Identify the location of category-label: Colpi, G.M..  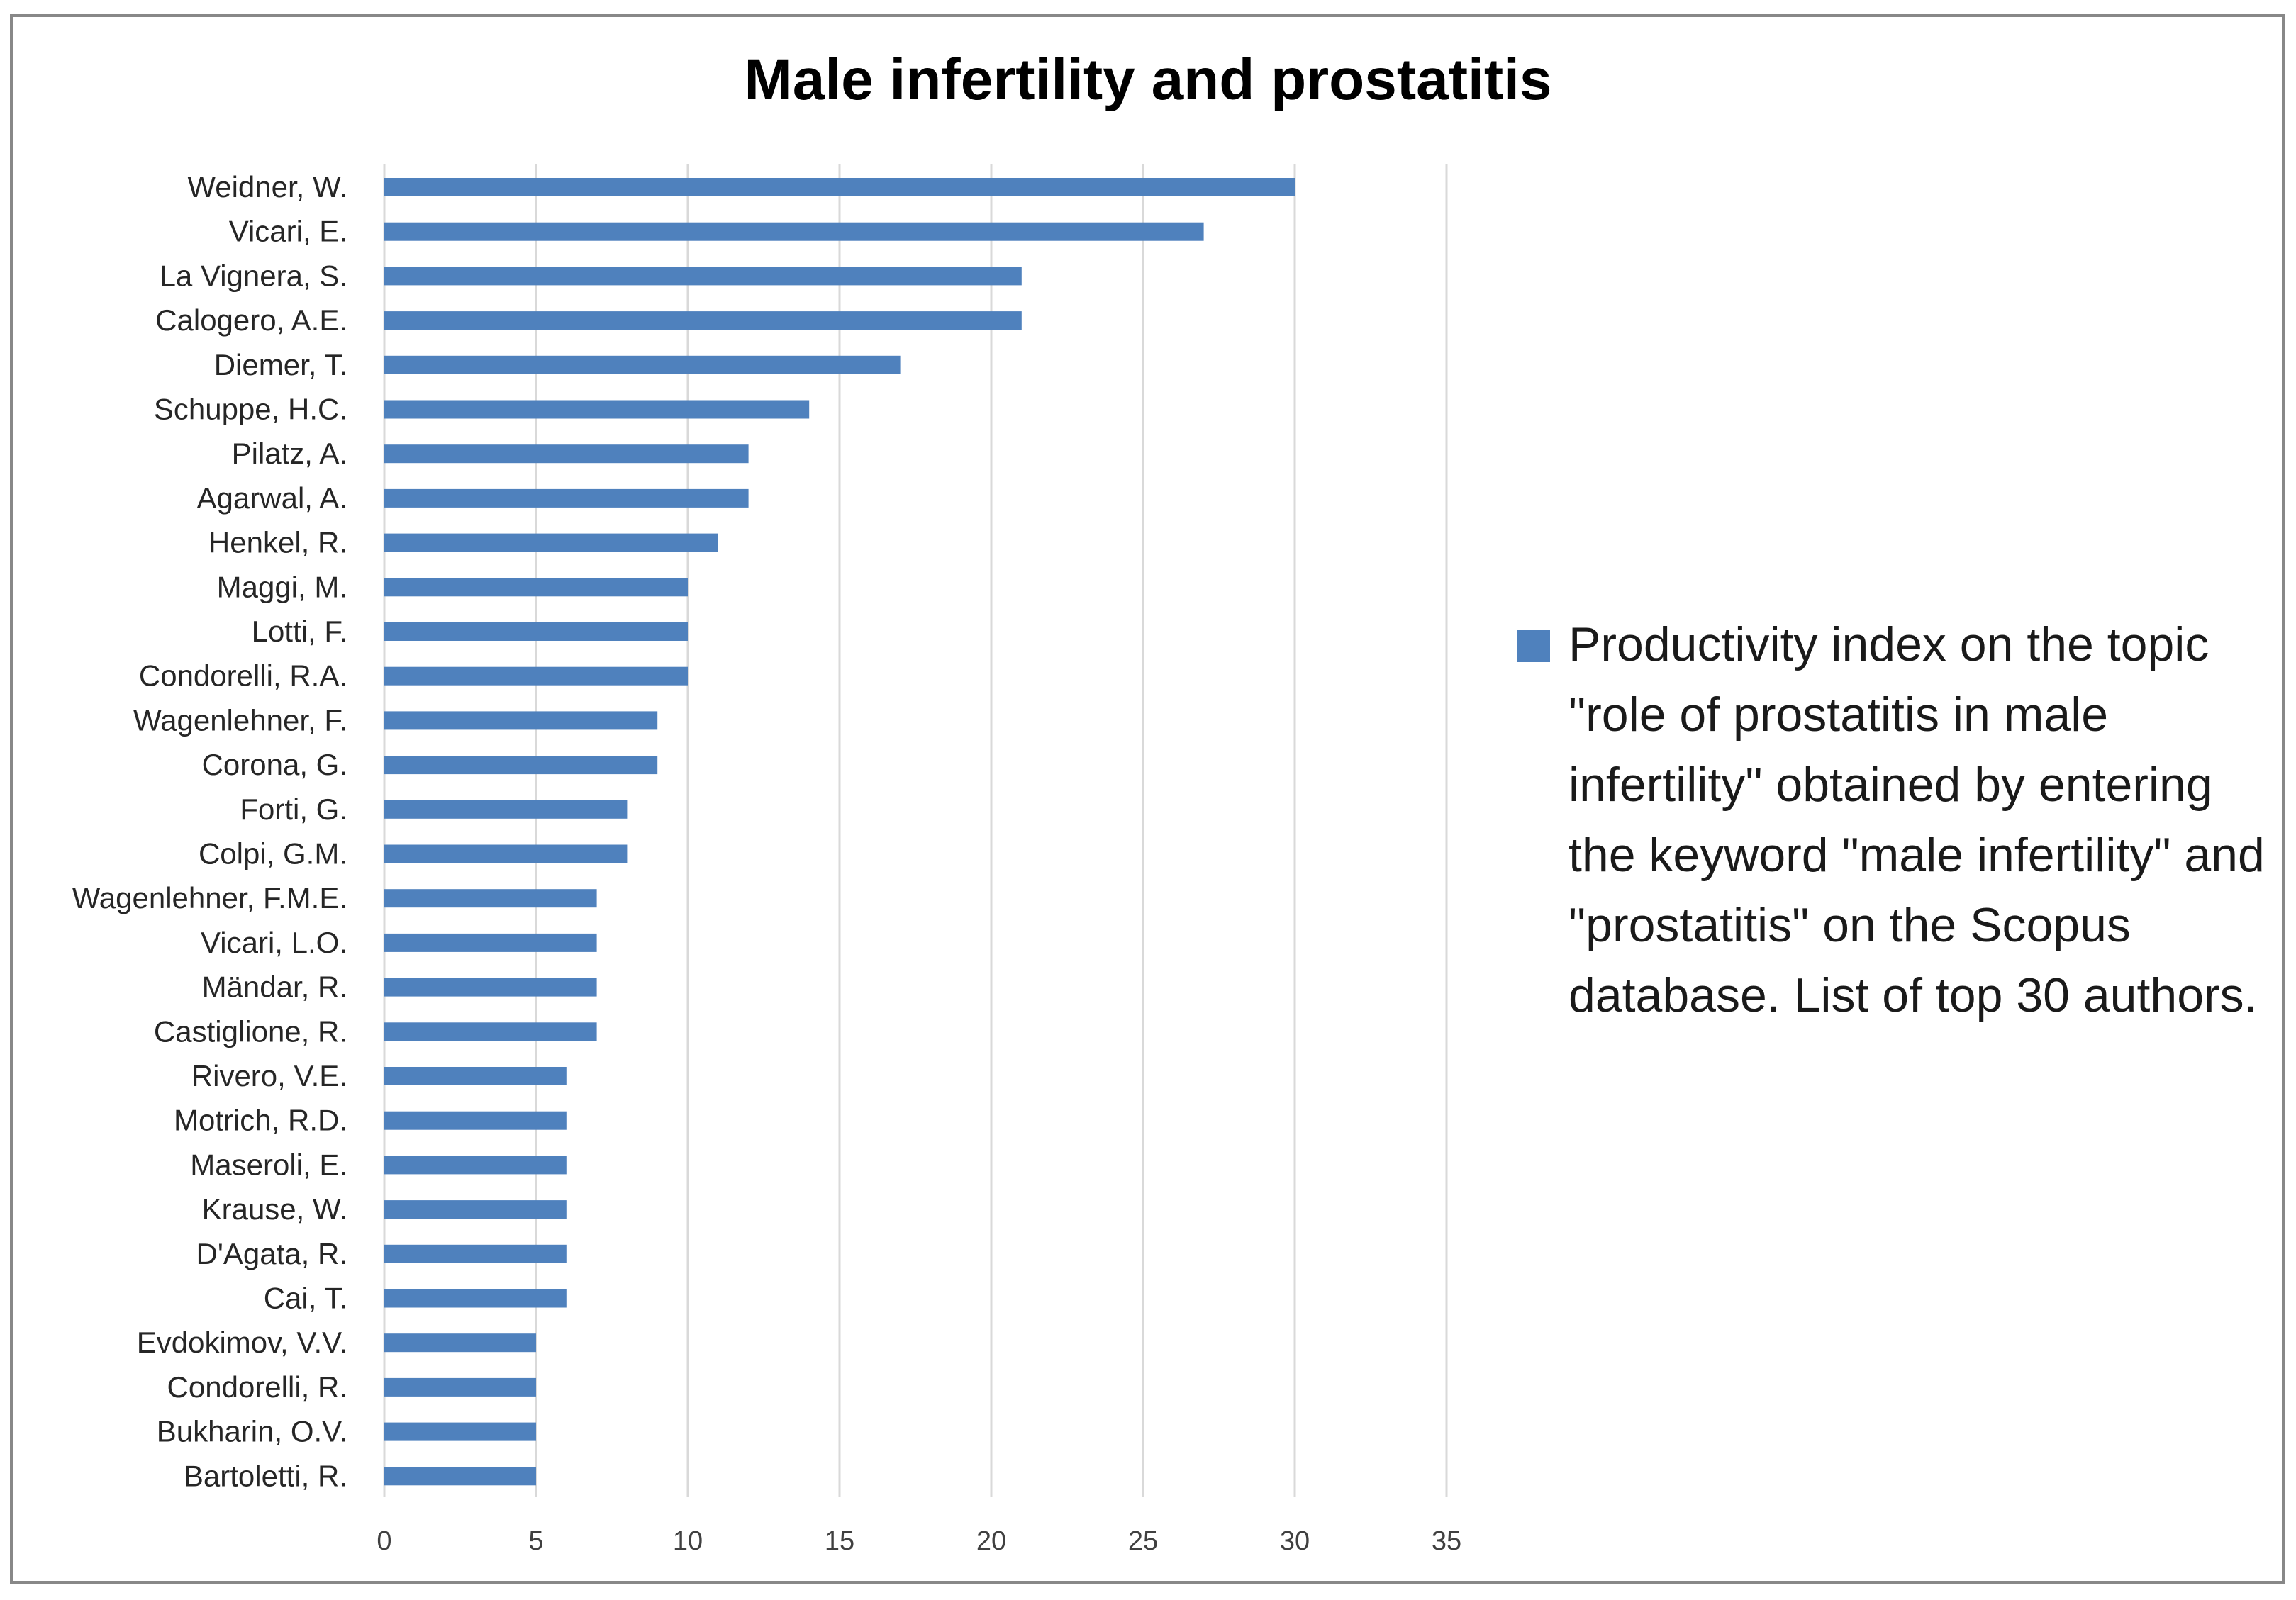
(273, 854).